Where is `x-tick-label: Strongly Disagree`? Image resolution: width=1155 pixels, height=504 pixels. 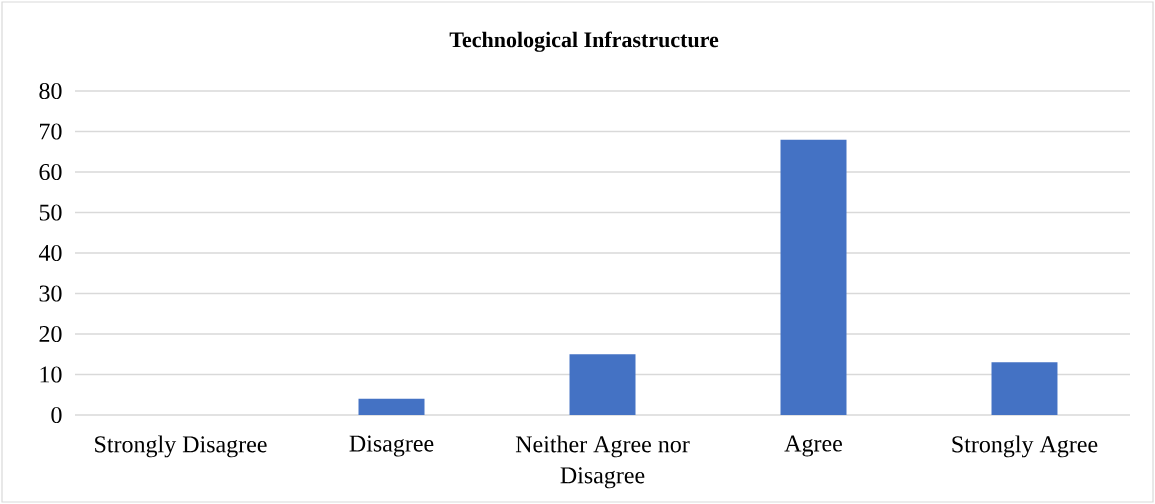 x-tick-label: Strongly Disagree is located at coordinates (181, 446).